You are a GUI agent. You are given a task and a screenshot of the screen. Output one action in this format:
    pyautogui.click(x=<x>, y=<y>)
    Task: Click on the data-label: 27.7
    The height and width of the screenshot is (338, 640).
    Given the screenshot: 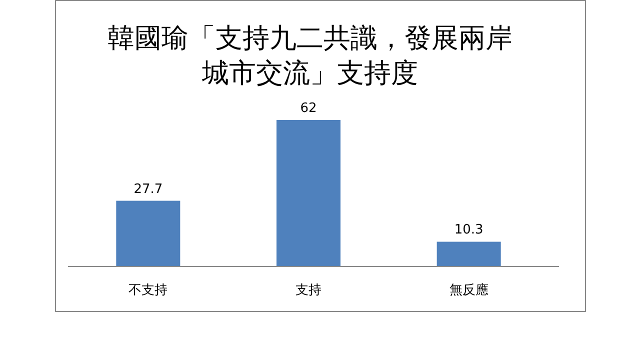 What is the action you would take?
    pyautogui.click(x=148, y=189)
    